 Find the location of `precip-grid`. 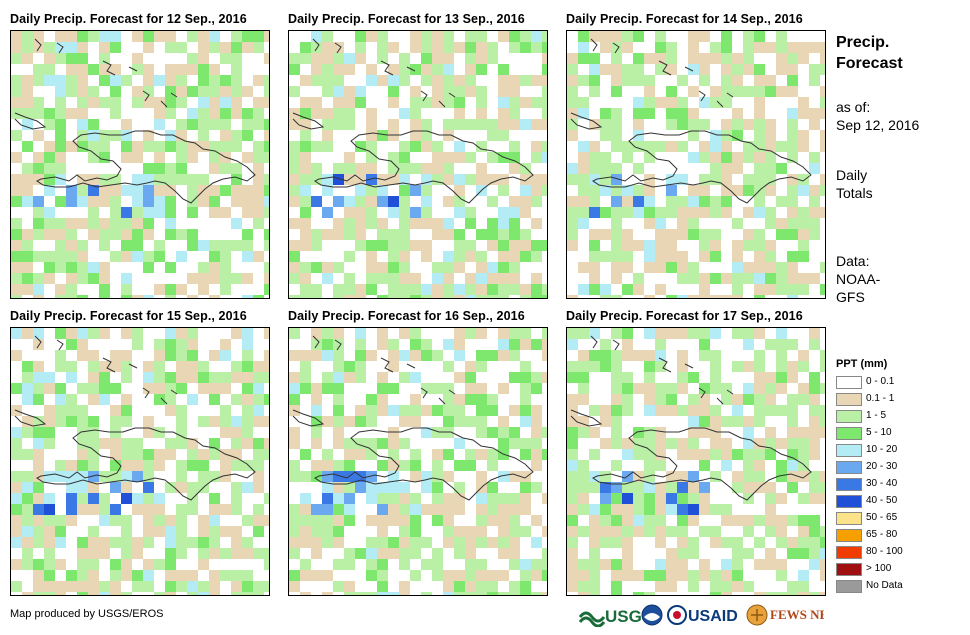

precip-grid is located at coordinates (140, 461).